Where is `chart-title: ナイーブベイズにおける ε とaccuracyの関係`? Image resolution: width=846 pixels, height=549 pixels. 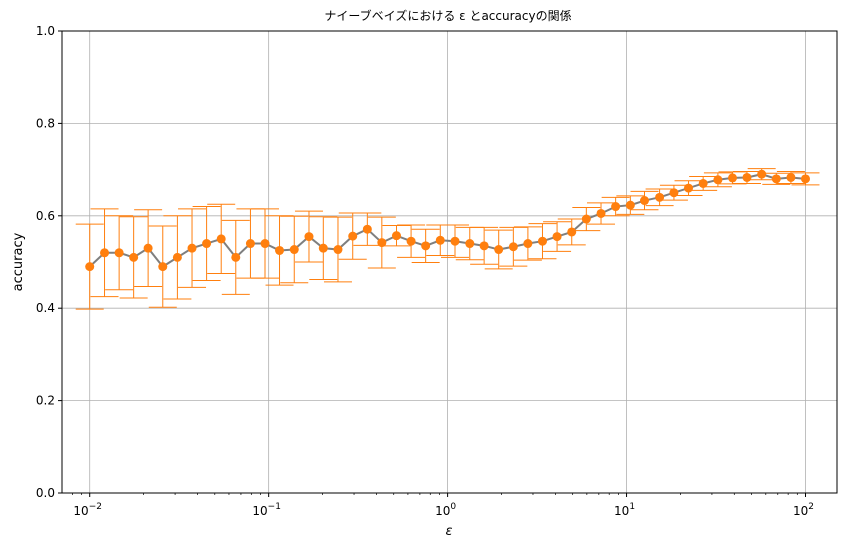 chart-title: ナイーブベイズにおける ε とaccuracyの関係 is located at coordinates (447, 15).